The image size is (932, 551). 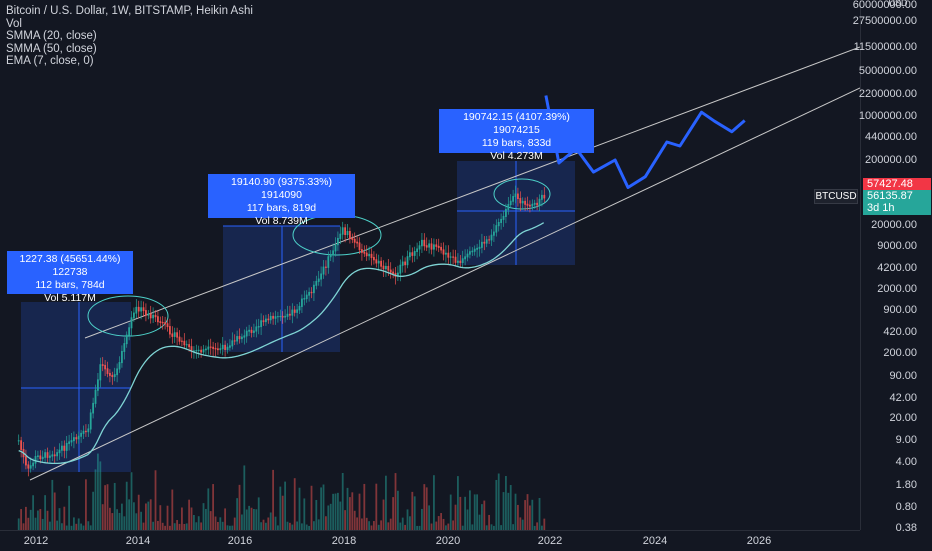 I want to click on measure-label-line1: 1227.38 (45651.44%) 122738, so click(x=70, y=265).